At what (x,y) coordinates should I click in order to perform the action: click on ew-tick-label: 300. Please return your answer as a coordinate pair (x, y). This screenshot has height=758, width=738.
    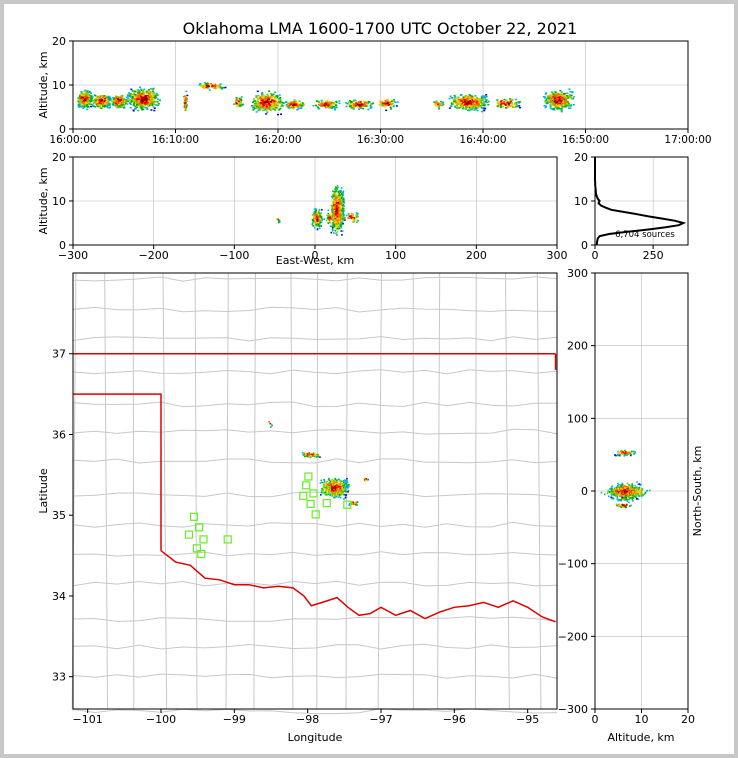
    Looking at the image, I should click on (557, 255).